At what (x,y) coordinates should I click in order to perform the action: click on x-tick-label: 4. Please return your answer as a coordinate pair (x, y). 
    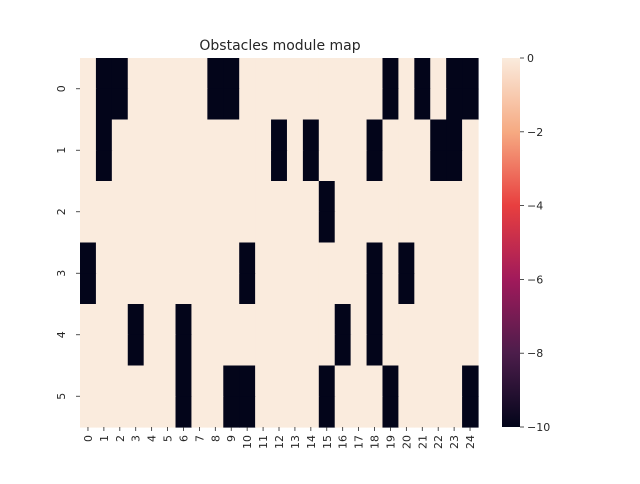
    Looking at the image, I should click on (152, 438).